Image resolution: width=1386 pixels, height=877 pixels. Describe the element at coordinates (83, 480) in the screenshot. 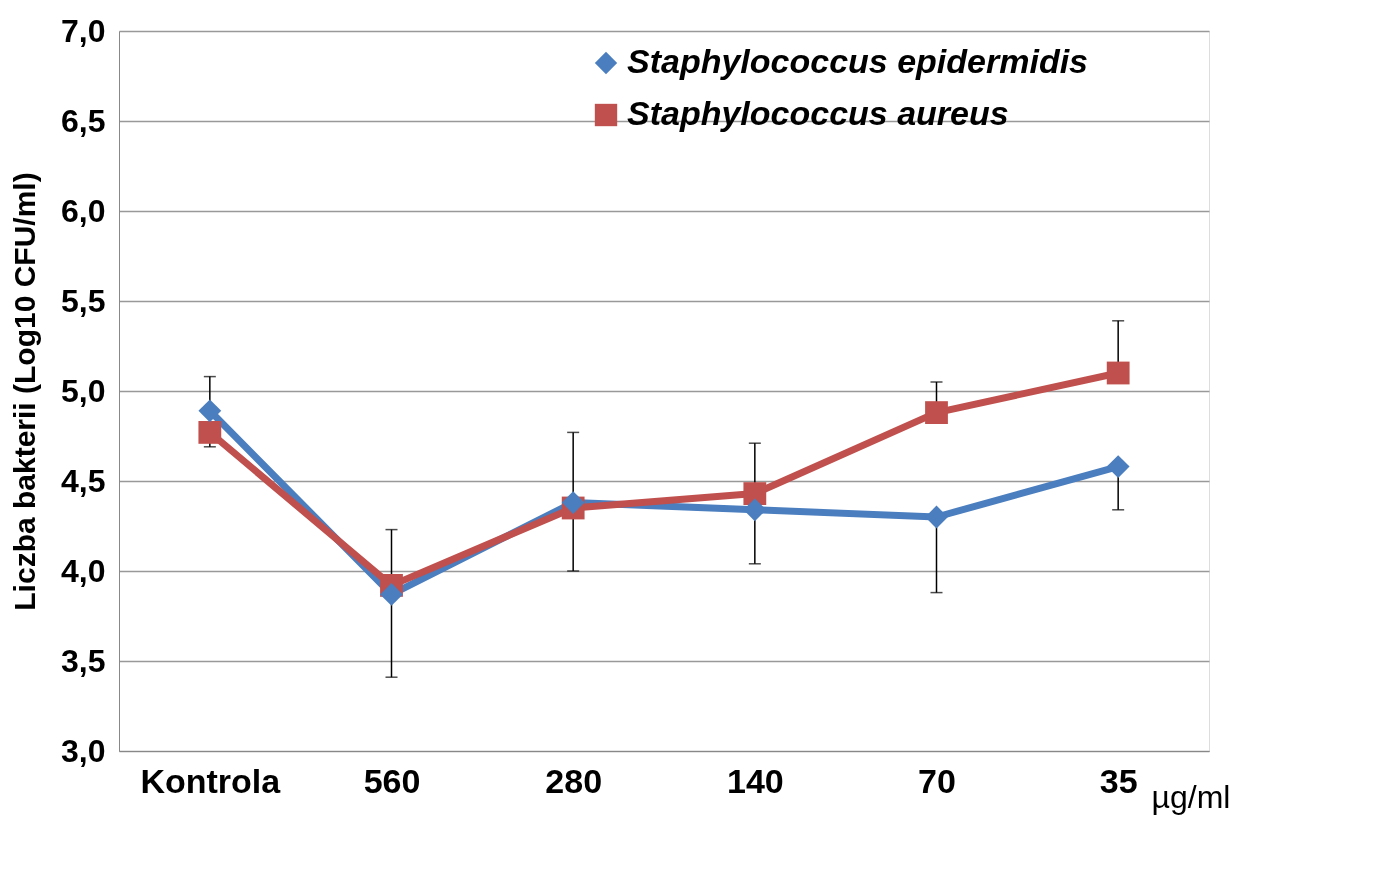

I see `y-tick-label: 4,5` at that location.